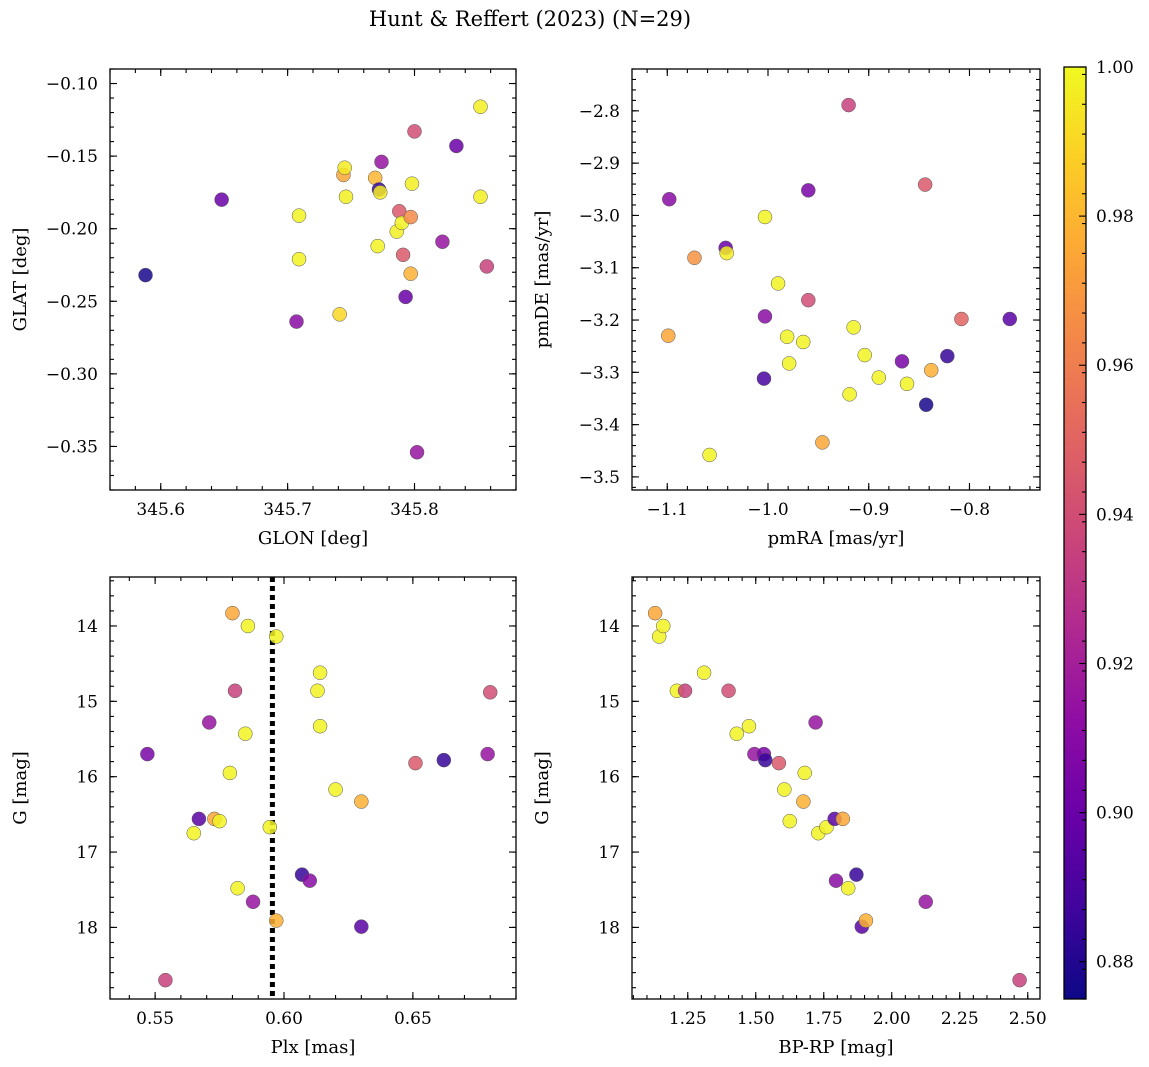  Describe the element at coordinates (542, 787) in the screenshot. I see `y-axis-label: G [mag]` at that location.